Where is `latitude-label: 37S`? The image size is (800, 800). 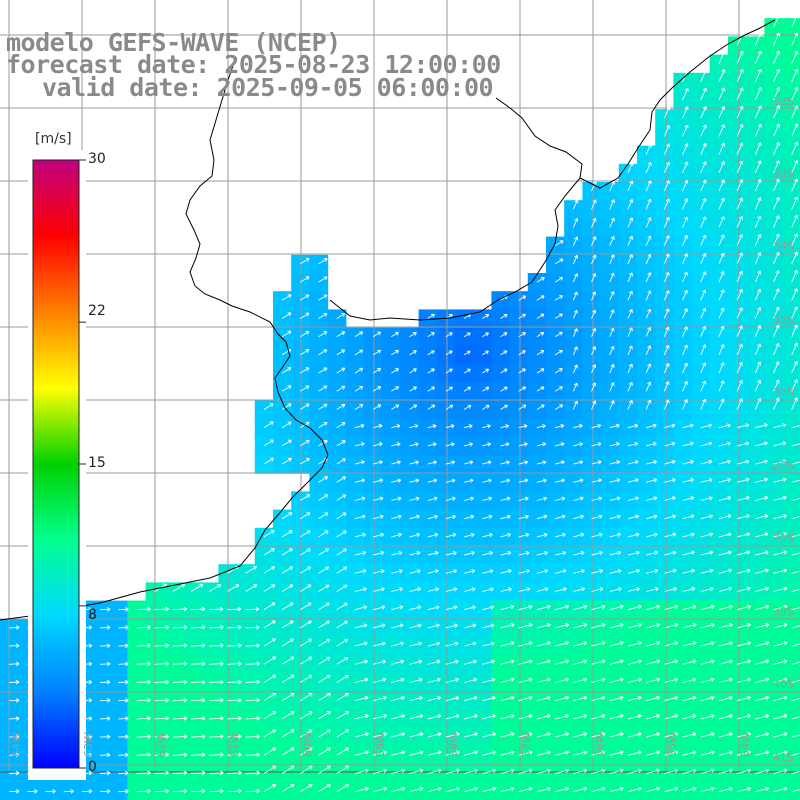
latitude-label: 37S is located at coordinates (783, 465).